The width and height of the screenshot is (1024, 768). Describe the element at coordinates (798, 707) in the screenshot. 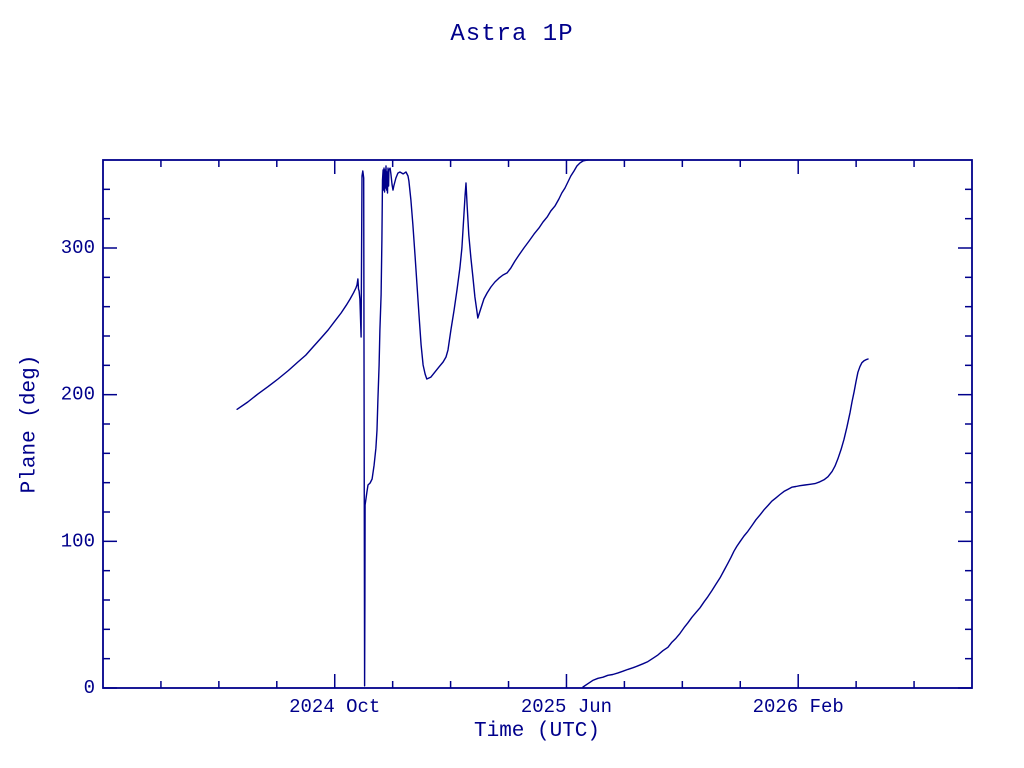

I see `x-tick-label: 2026 Feb` at that location.